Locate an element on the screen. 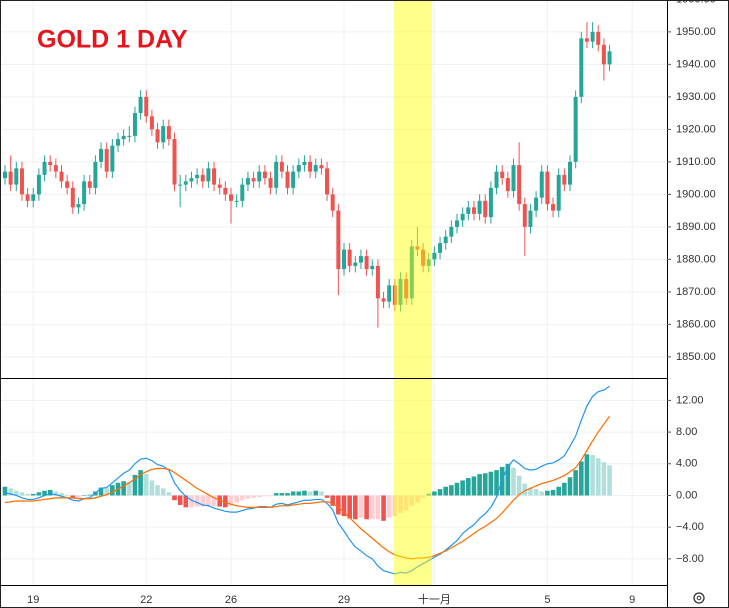  y-tick-label: 1960.00 is located at coordinates (696, 2).